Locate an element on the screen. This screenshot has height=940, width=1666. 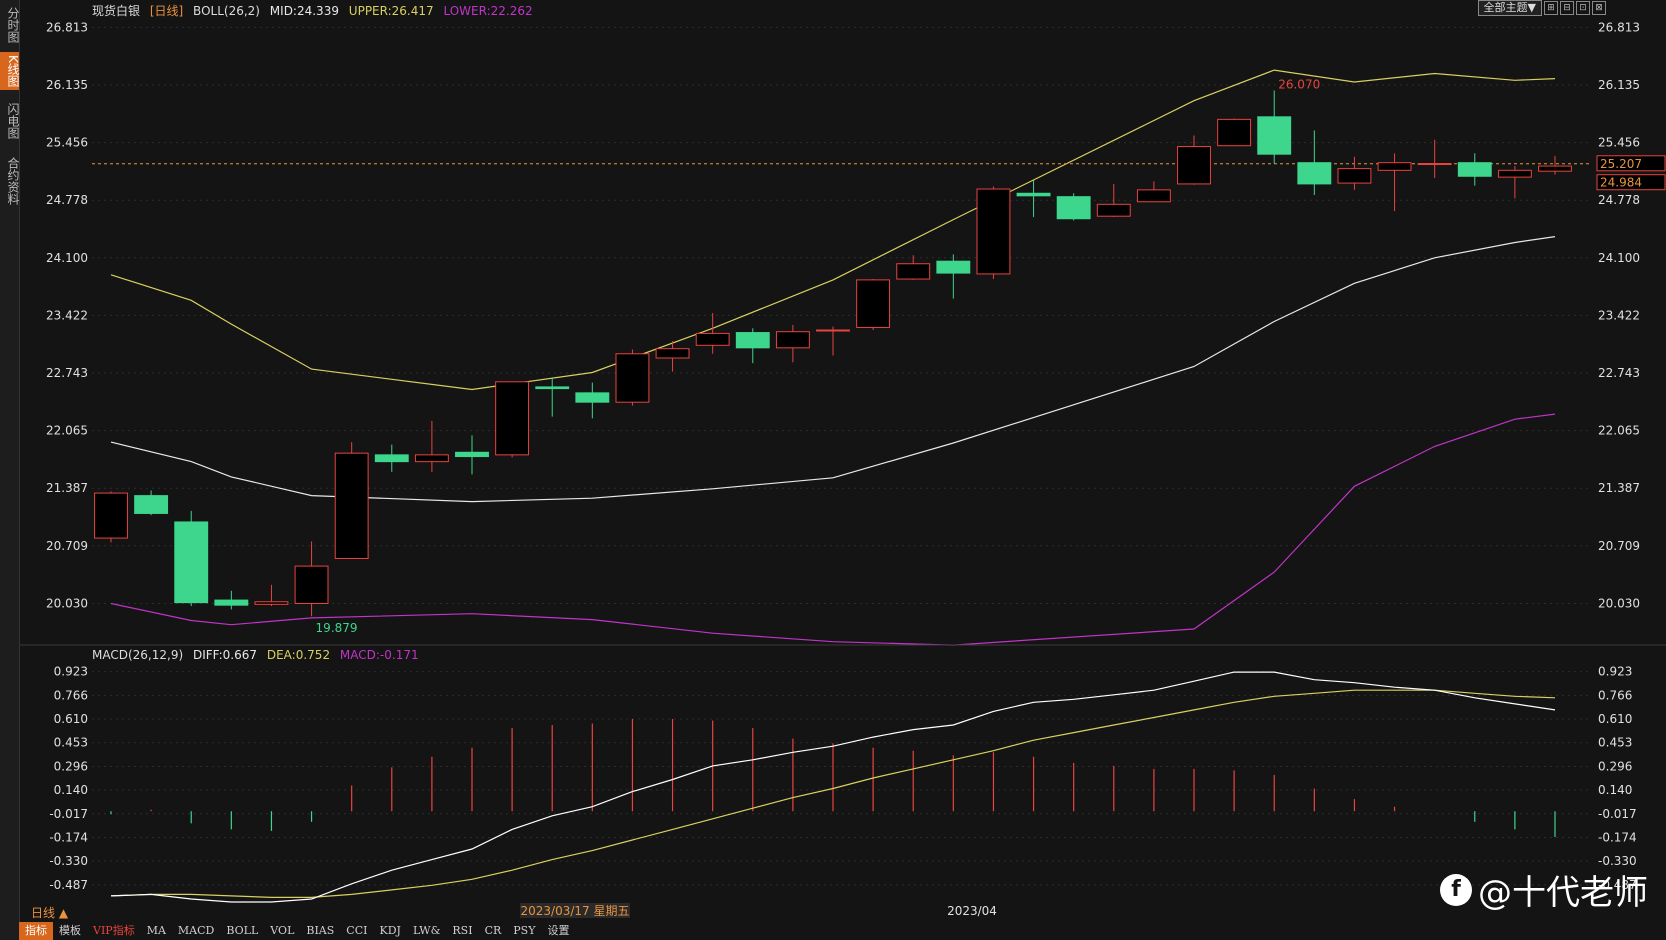
tab-vol: VOL is located at coordinates (282, 930).